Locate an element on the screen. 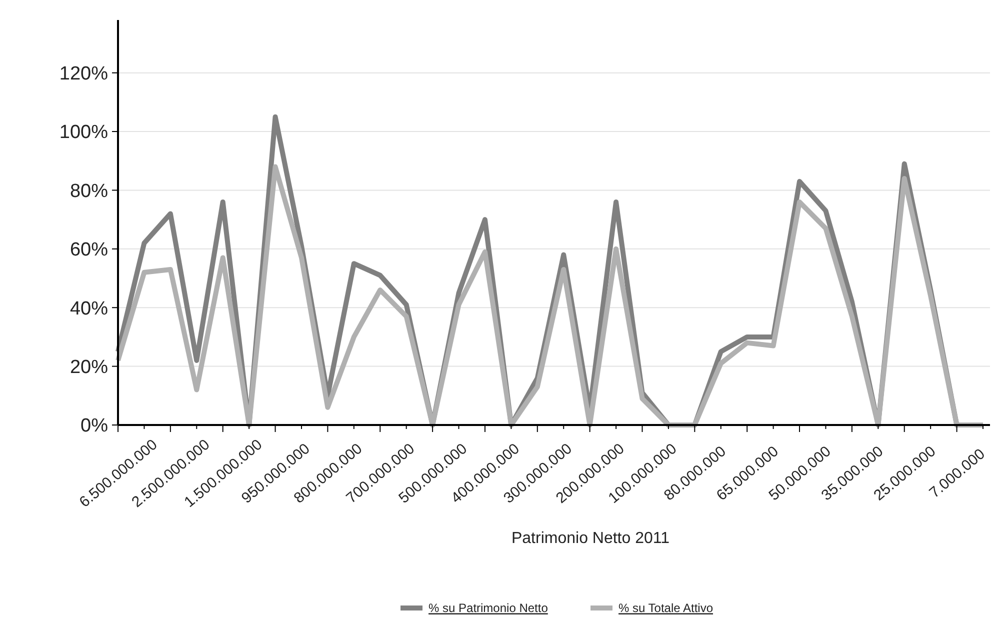 Image resolution: width=998 pixels, height=641 pixels. y-tick-label: 40% is located at coordinates (89, 309).